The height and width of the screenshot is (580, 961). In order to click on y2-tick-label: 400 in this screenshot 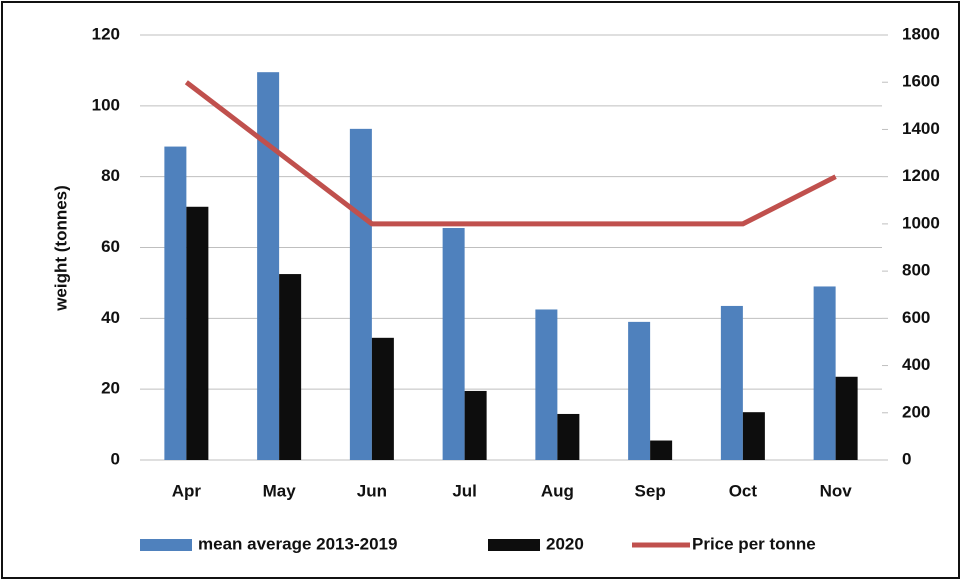, I will do `click(916, 364)`.